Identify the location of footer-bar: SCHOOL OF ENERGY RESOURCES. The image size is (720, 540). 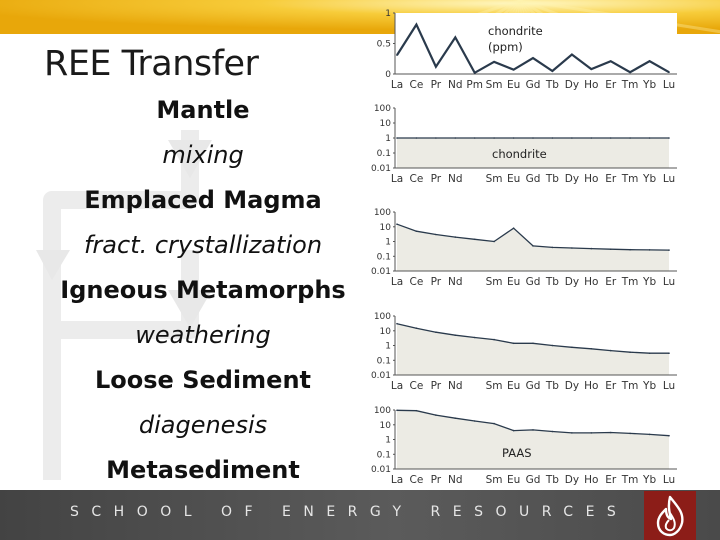
(360, 515).